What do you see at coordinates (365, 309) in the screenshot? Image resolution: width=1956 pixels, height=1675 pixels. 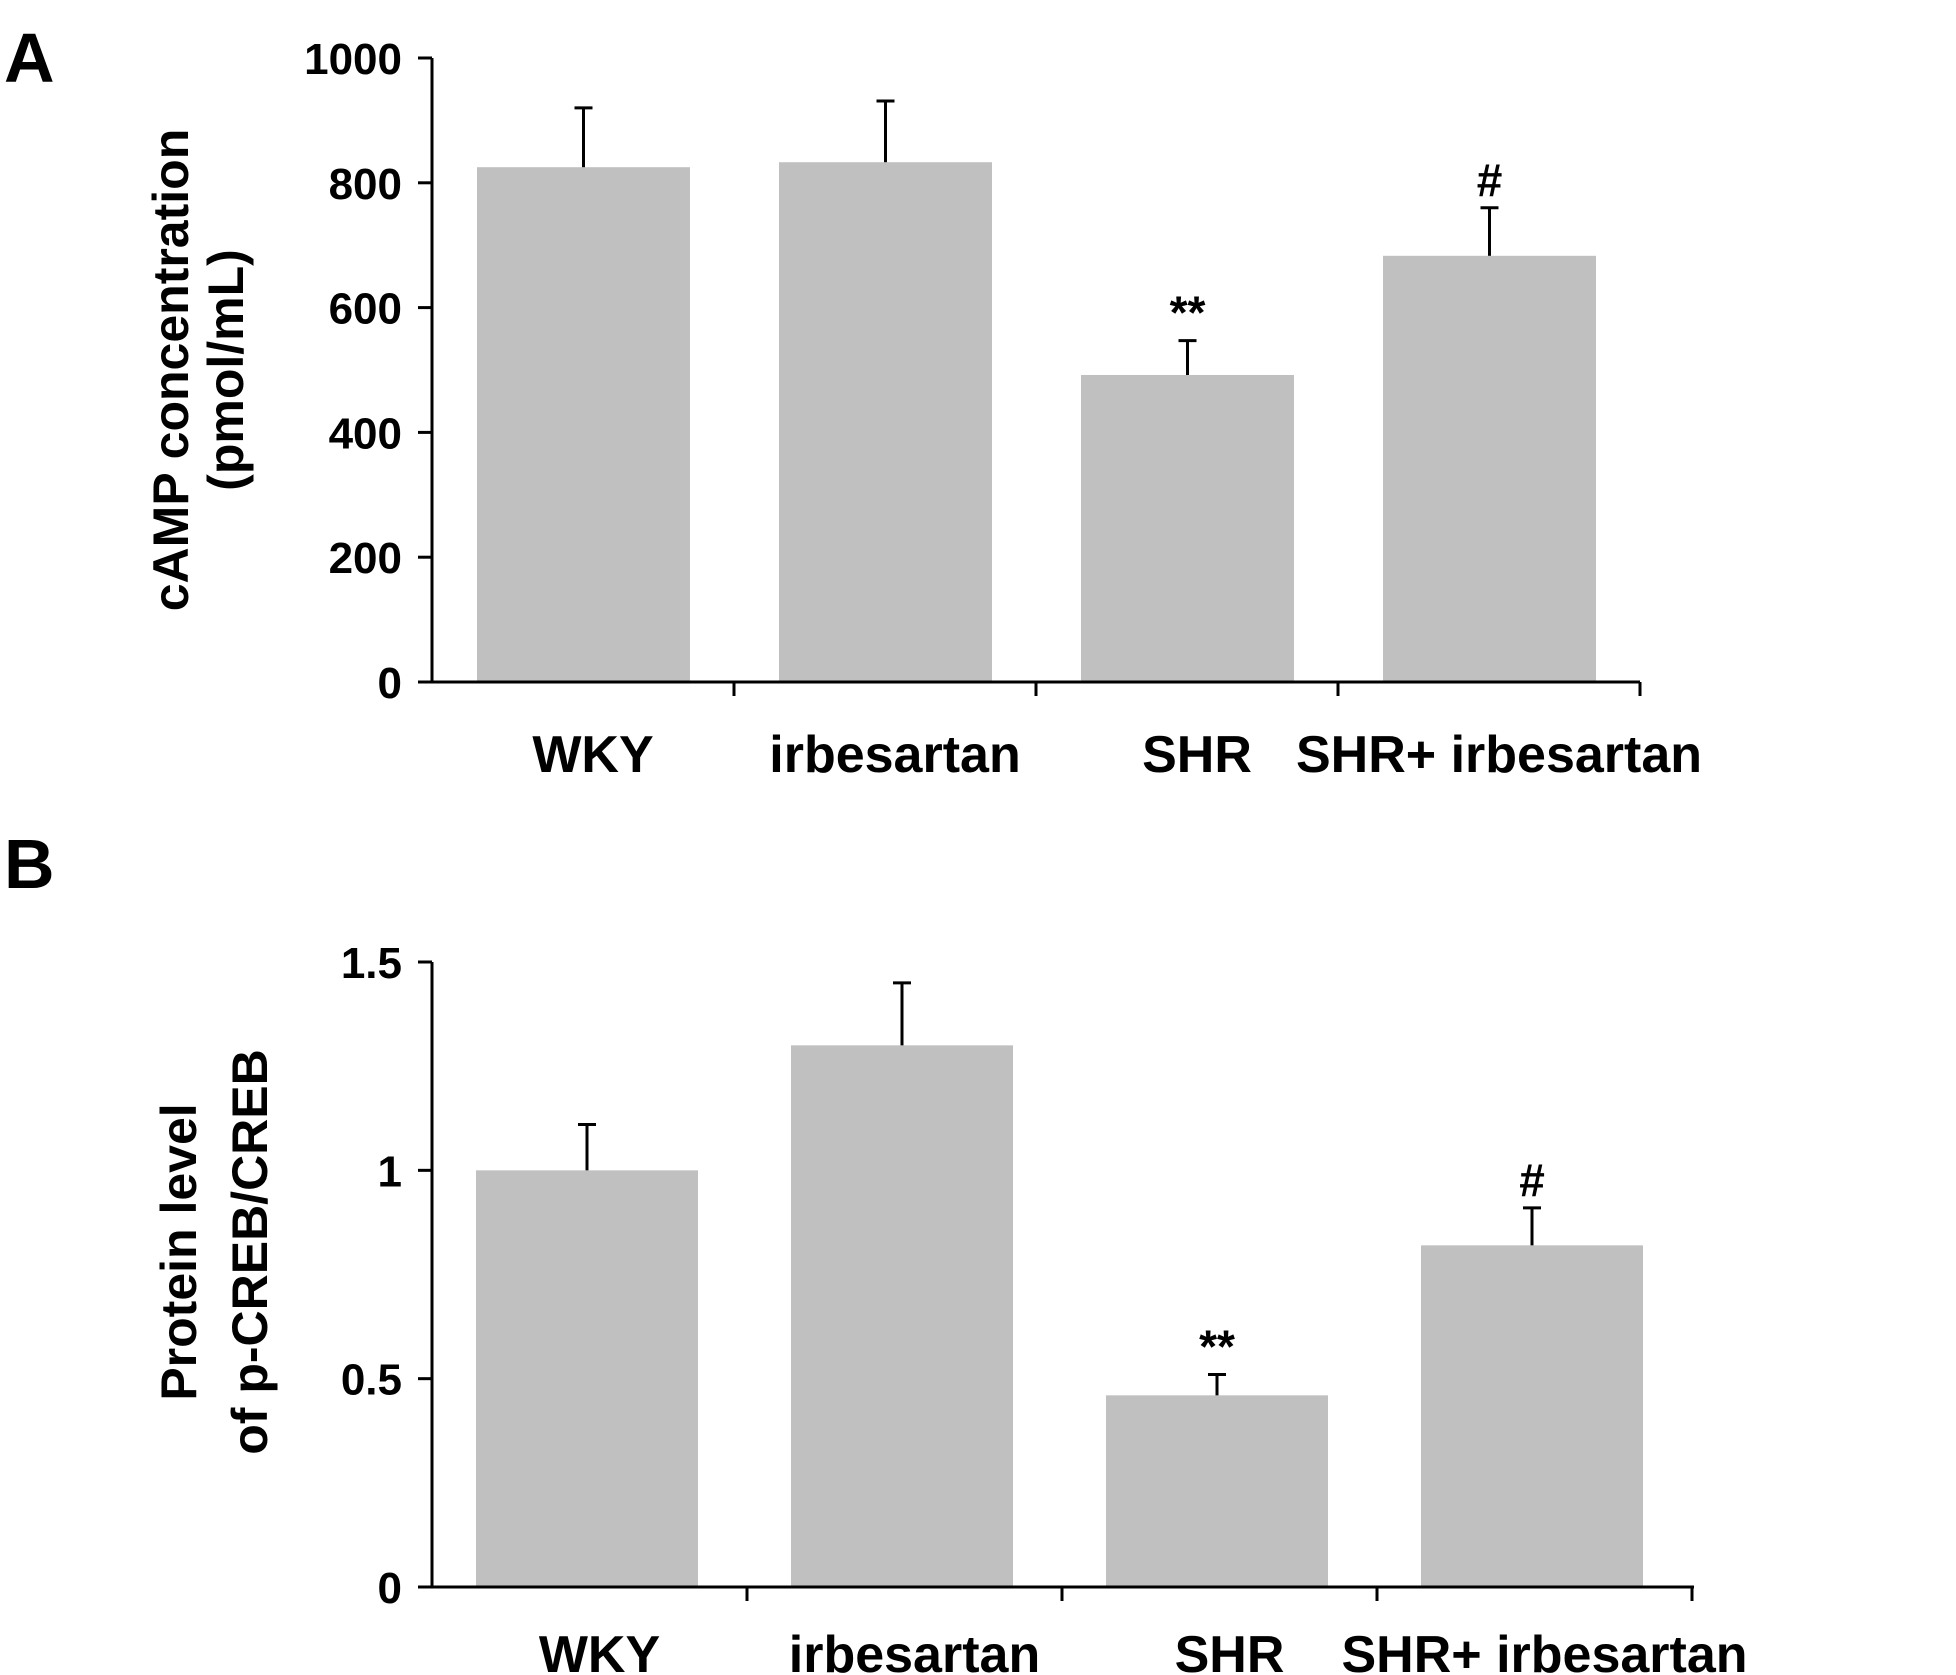 I see `y-tick-label: 600` at bounding box center [365, 309].